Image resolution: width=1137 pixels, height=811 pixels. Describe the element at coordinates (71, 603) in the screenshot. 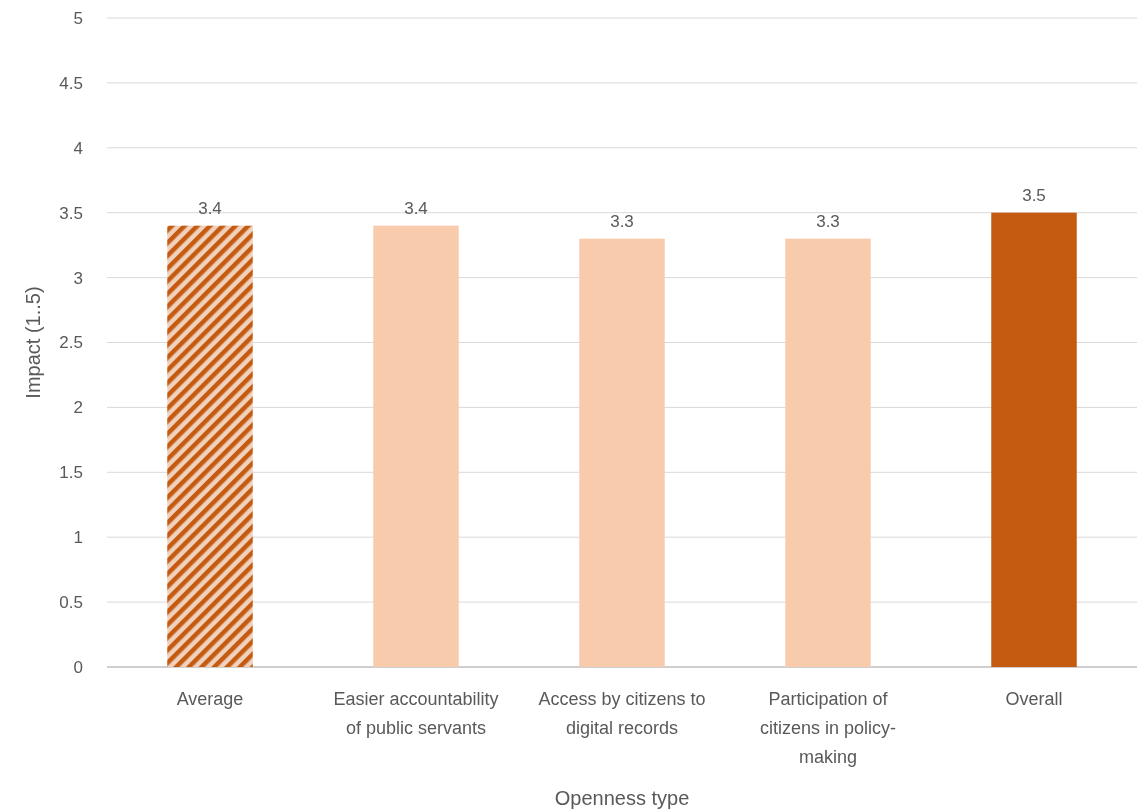

I see `y-tick-label: 0.5` at that location.